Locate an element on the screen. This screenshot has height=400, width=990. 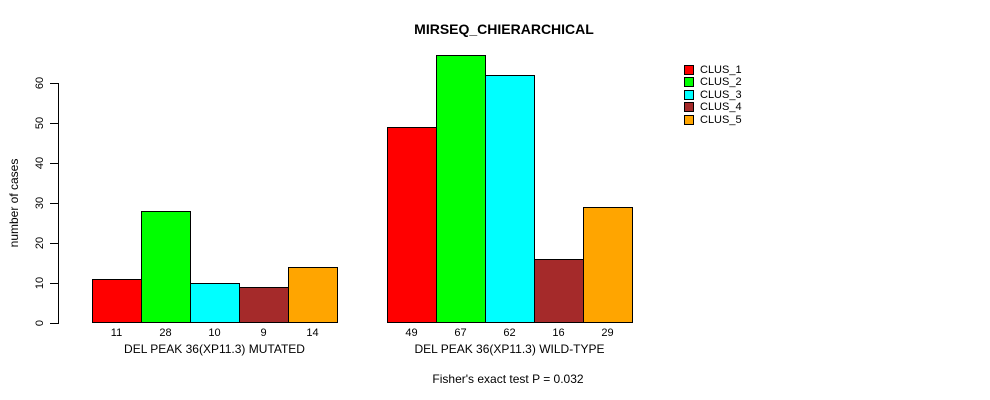
bar-clus_5-group1 is located at coordinates (313, 295).